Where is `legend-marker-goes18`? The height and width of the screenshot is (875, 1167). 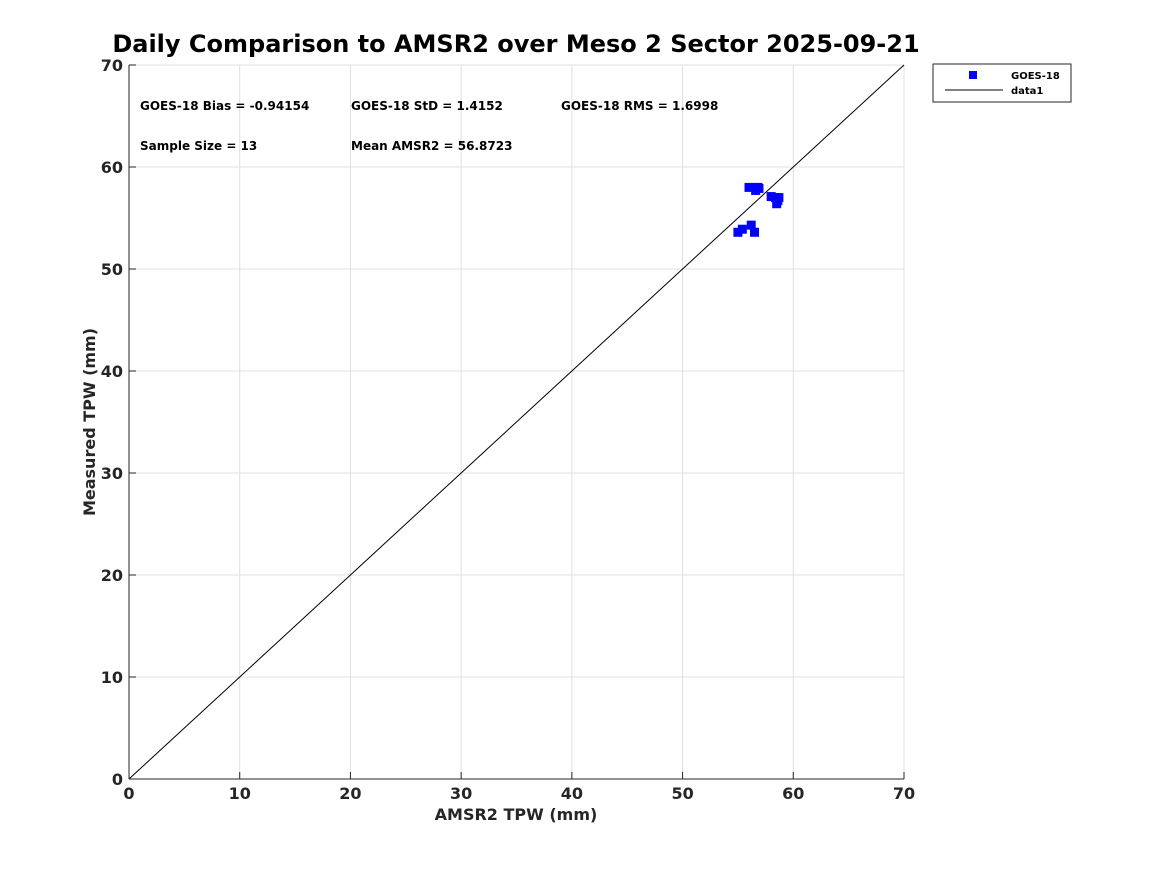 legend-marker-goes18 is located at coordinates (973, 75).